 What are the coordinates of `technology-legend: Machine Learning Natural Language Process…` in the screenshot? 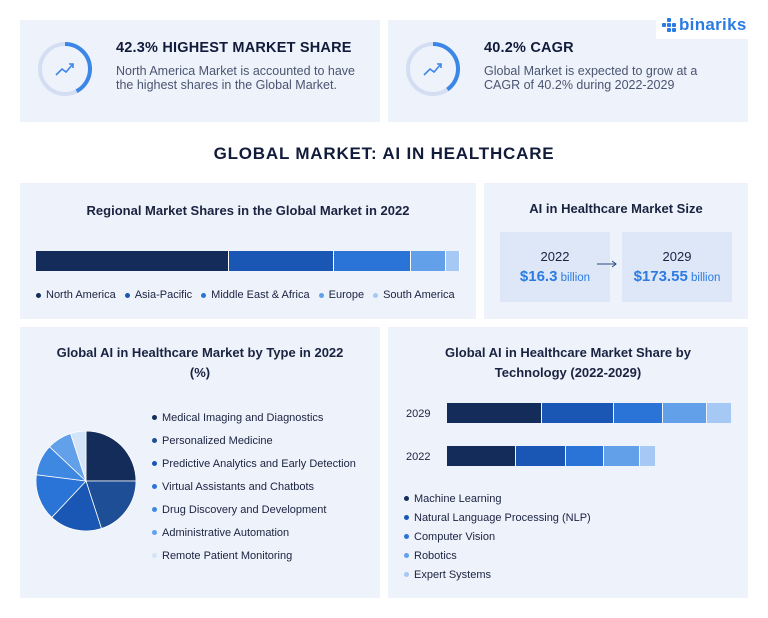 It's located at (497, 536).